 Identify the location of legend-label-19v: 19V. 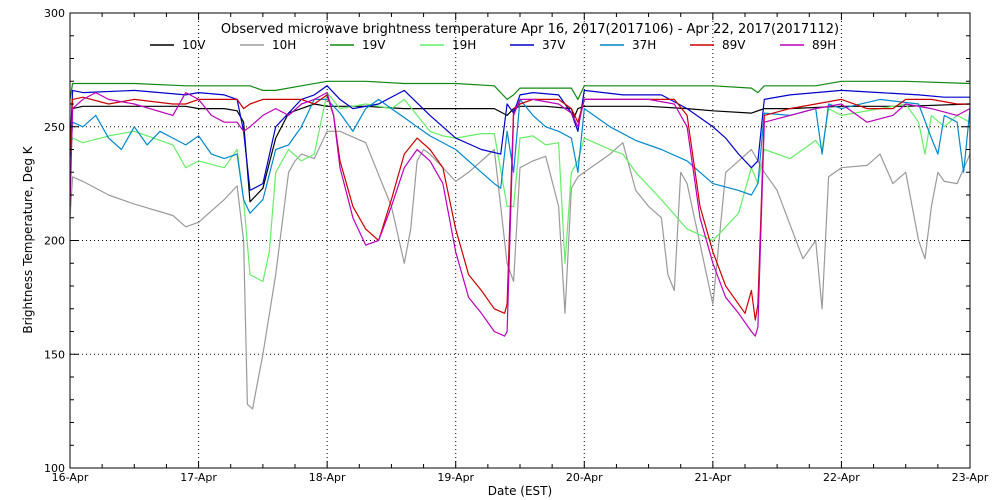
(374, 45).